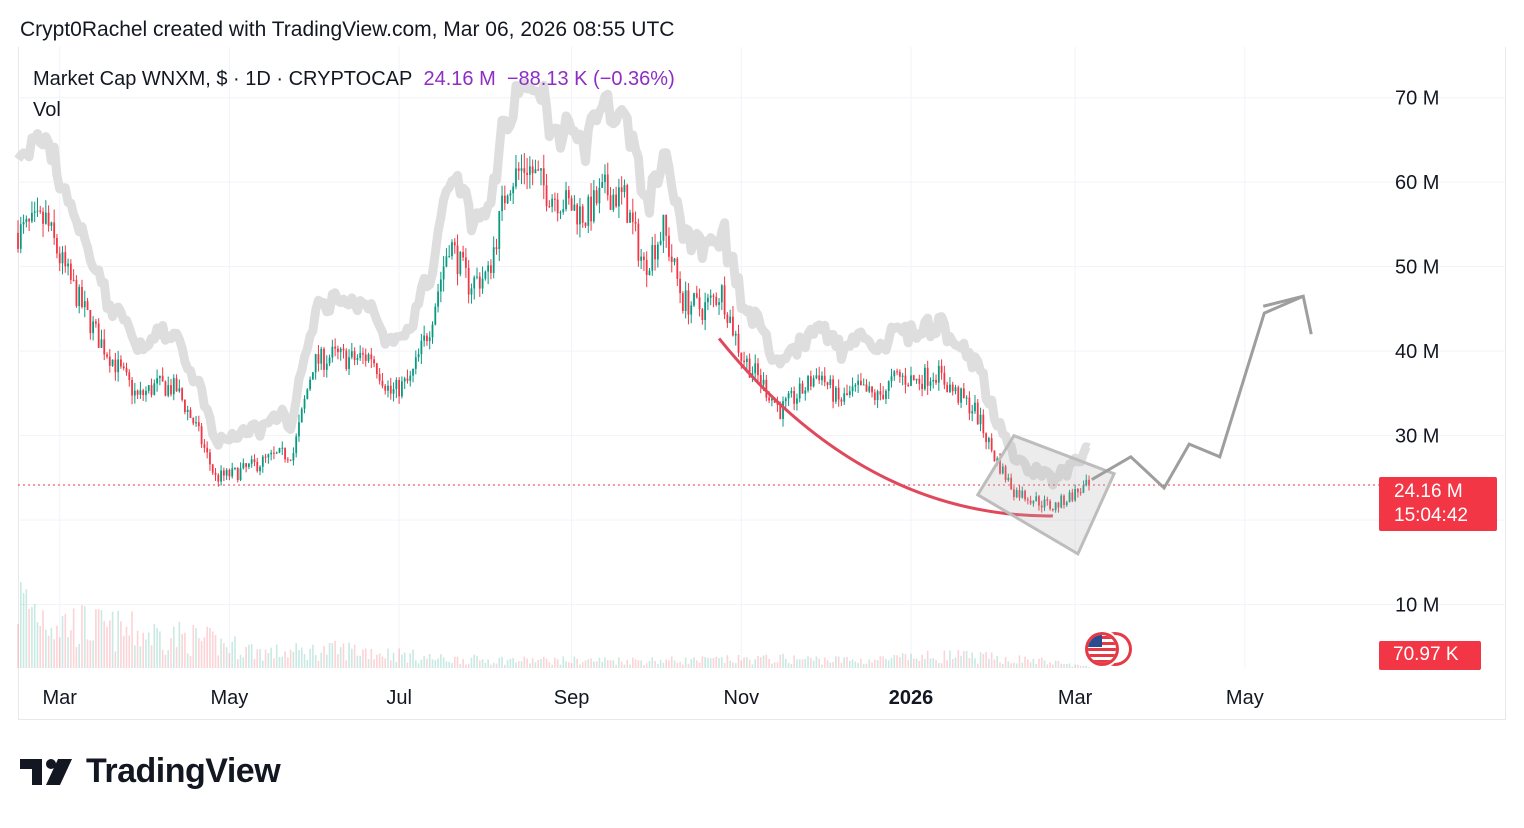 This screenshot has width=1524, height=828. Describe the element at coordinates (1245, 698) in the screenshot. I see `x-tick-label: May` at that location.